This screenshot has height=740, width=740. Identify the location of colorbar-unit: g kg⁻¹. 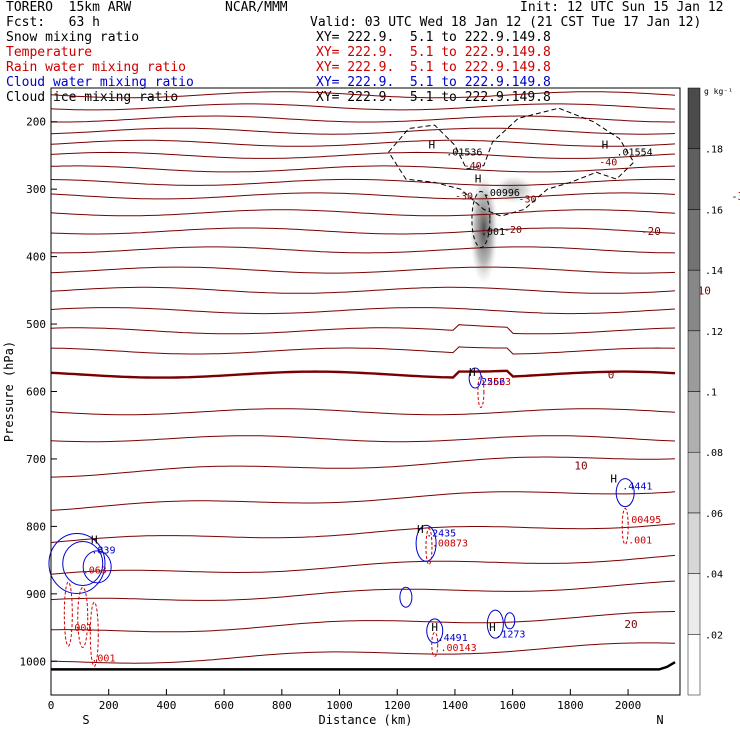
(718, 91).